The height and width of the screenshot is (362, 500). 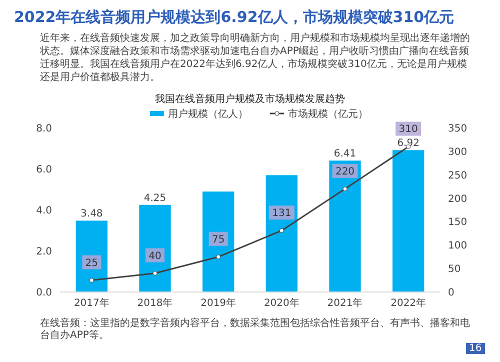 What do you see at coordinates (475, 348) in the screenshot?
I see `text: 16` at bounding box center [475, 348].